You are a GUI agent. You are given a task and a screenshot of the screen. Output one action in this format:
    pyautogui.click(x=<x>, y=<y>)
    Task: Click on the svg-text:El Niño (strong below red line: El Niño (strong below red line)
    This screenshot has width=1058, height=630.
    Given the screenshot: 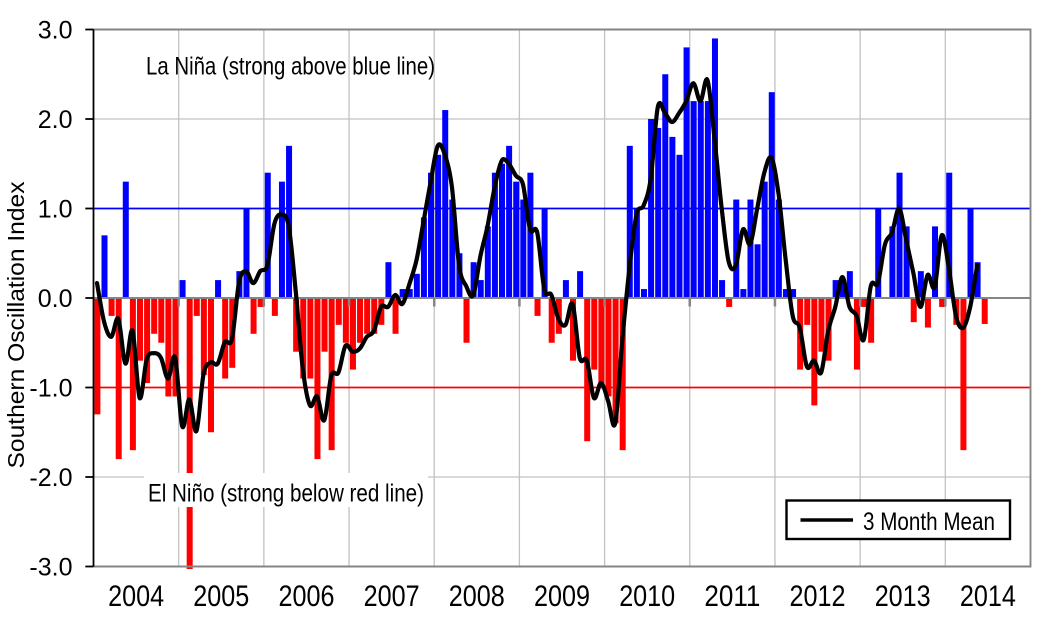 What is the action you would take?
    pyautogui.click(x=286, y=494)
    